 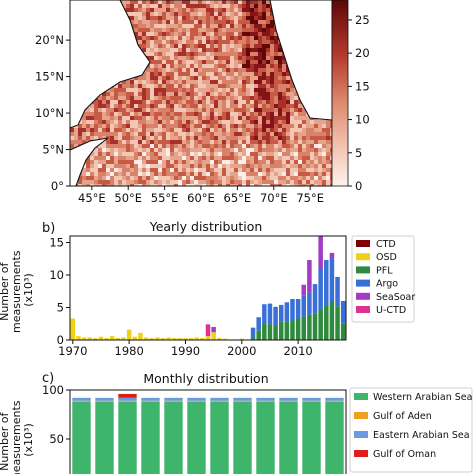 I want to click on monthly-legend-swatch, so click(x=361, y=415).